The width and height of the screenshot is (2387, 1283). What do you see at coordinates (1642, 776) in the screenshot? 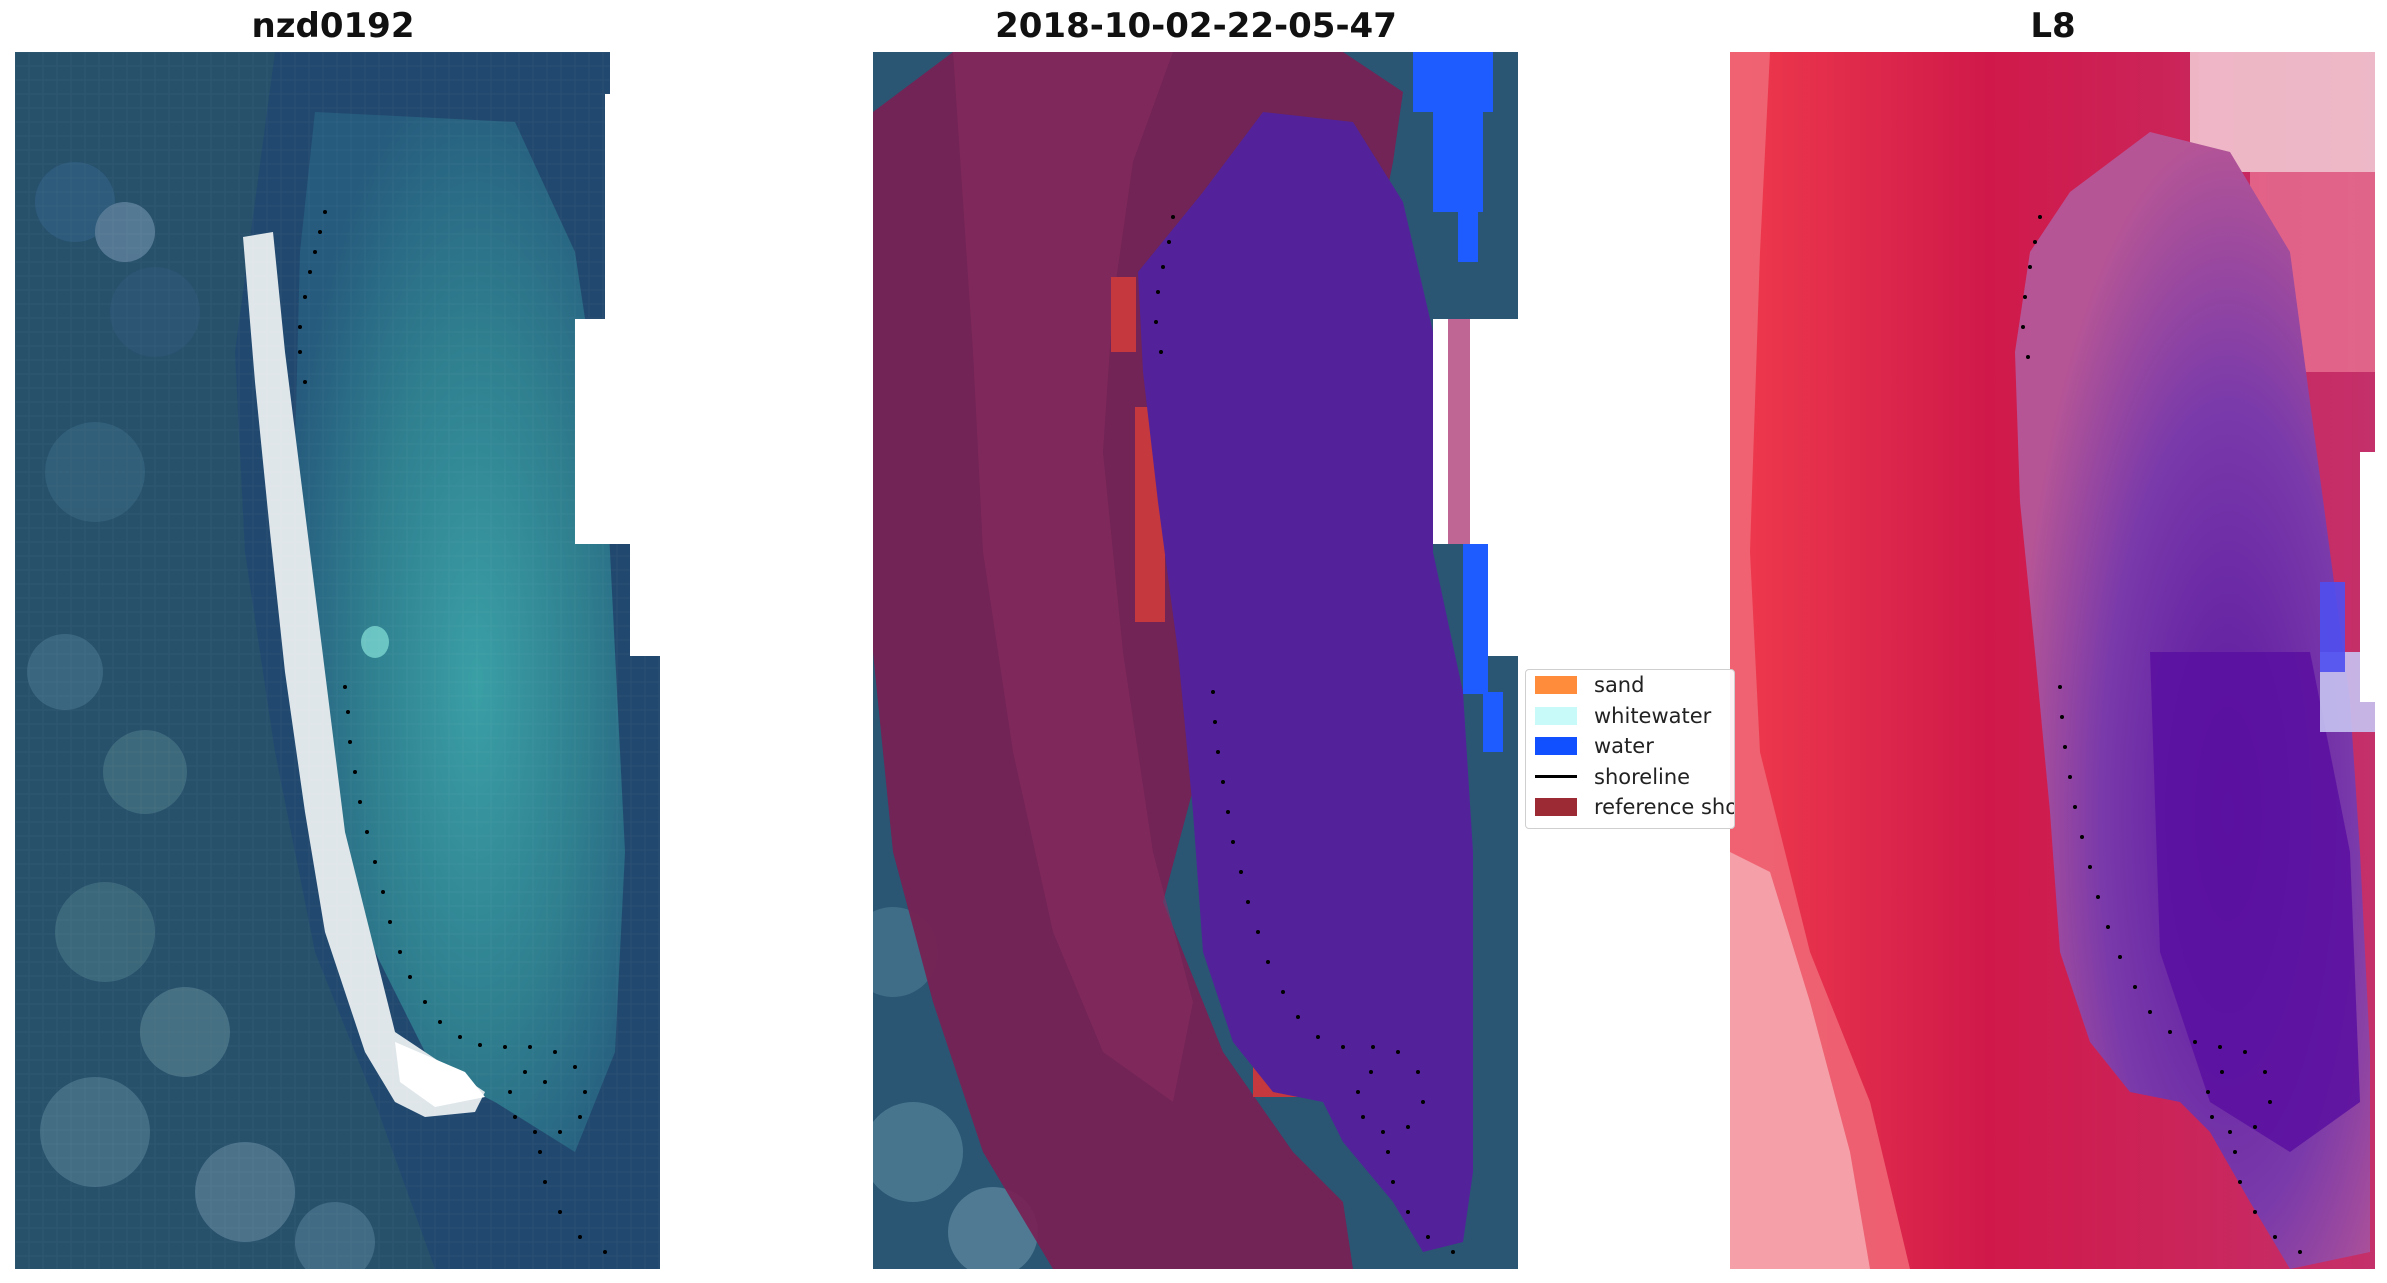
I see `legend-label: shoreline` at bounding box center [1642, 776].